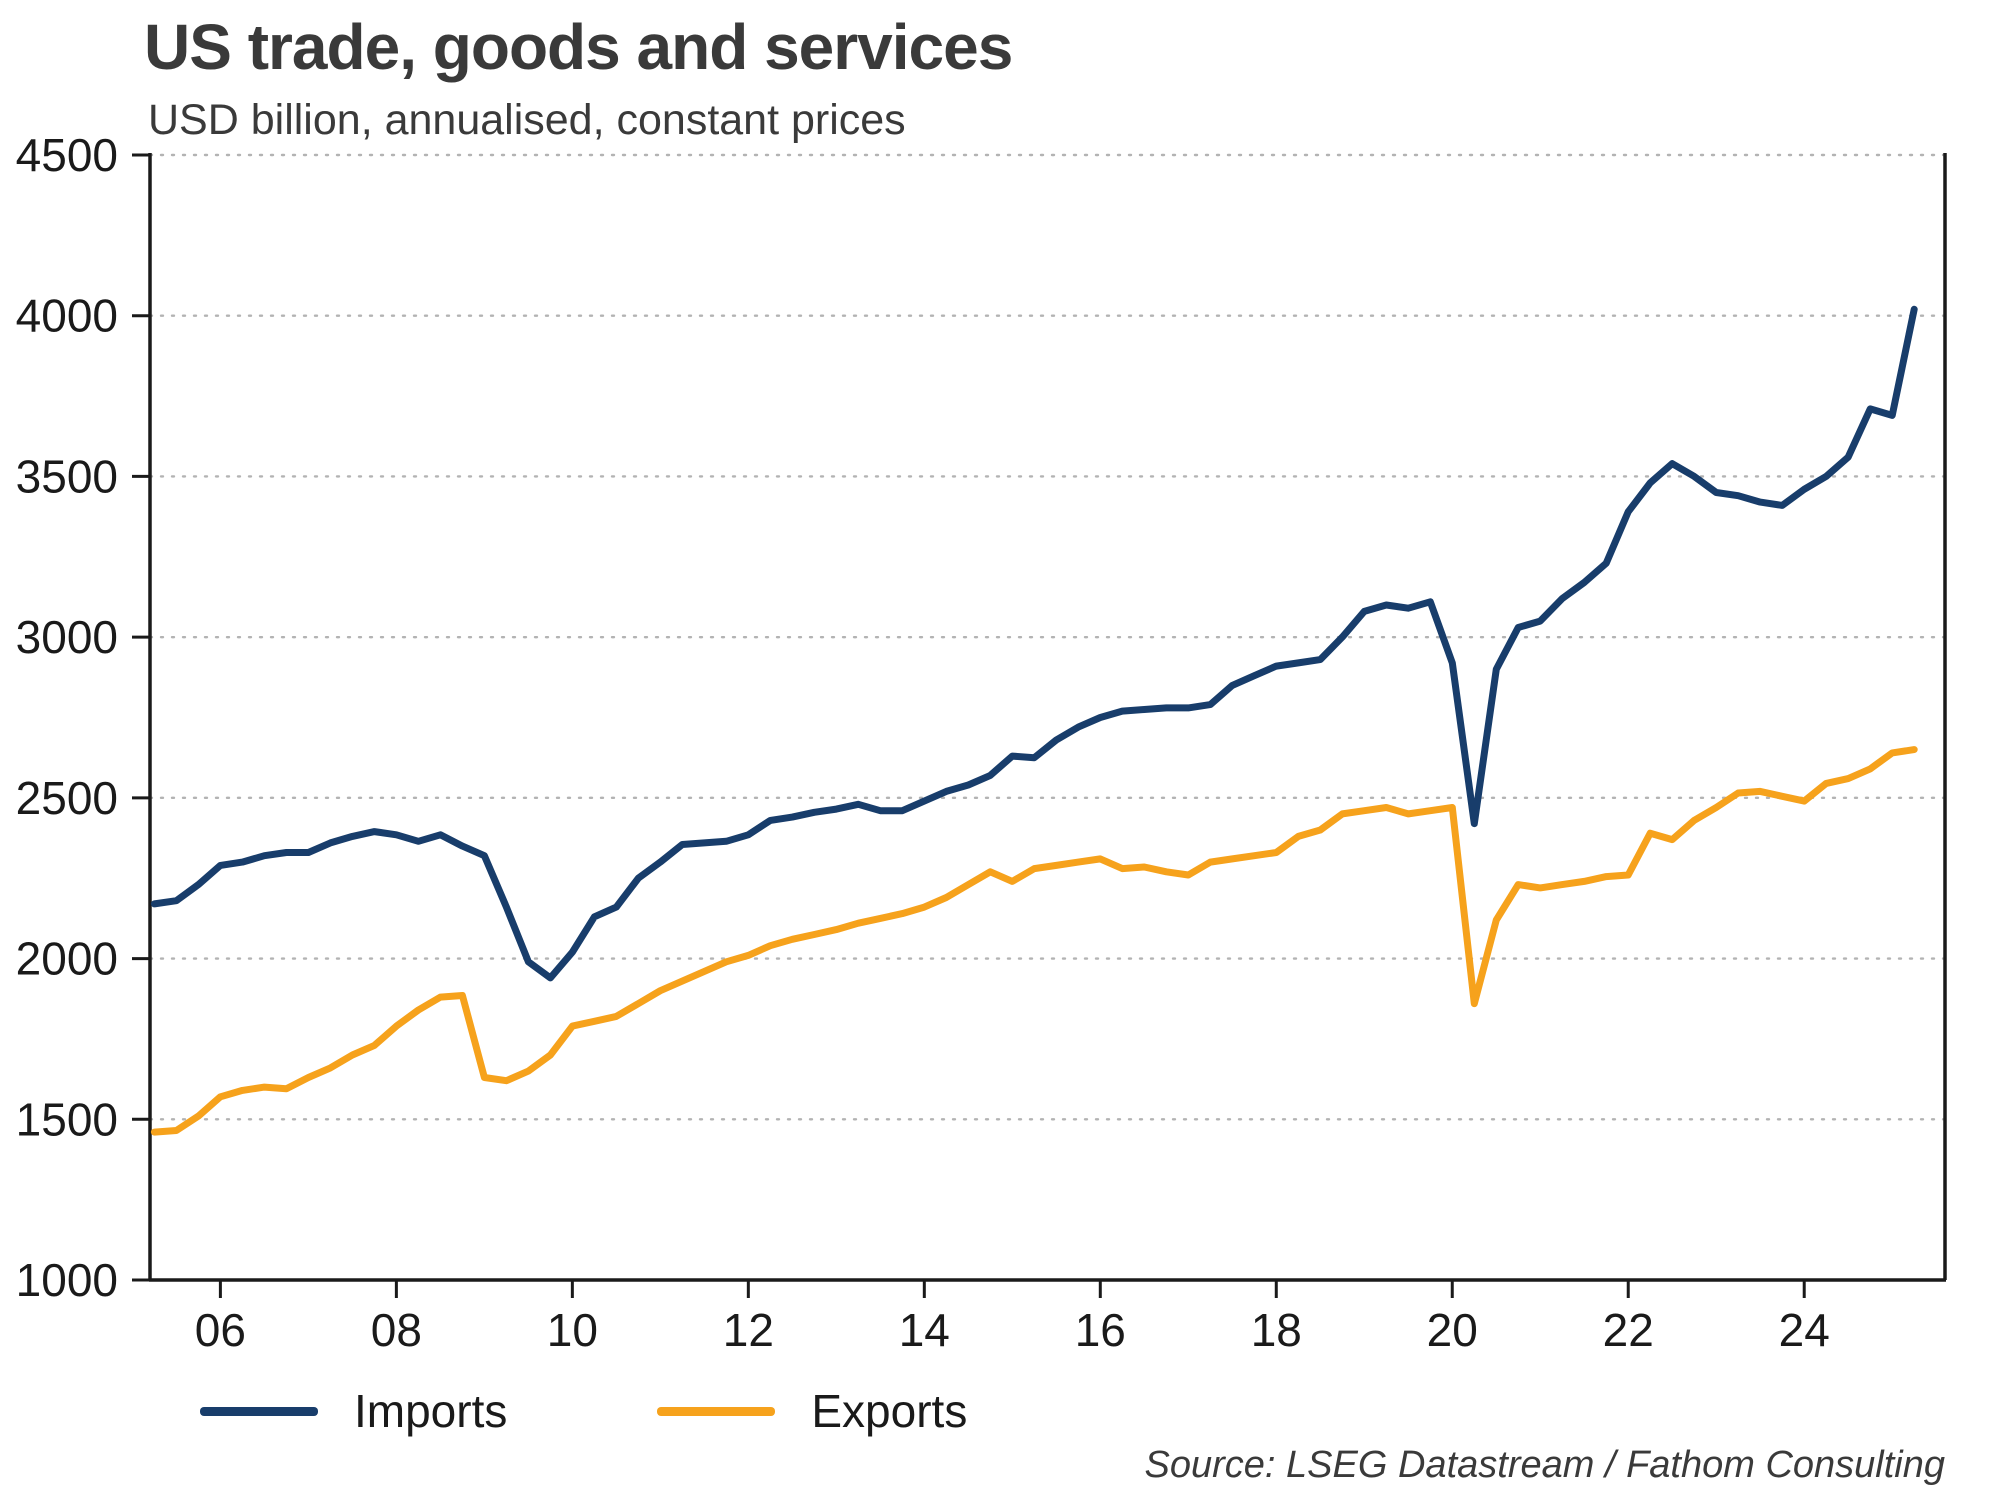 The height and width of the screenshot is (1500, 2000). Describe the element at coordinates (220, 1330) in the screenshot. I see `x-tick-label: 06` at that location.